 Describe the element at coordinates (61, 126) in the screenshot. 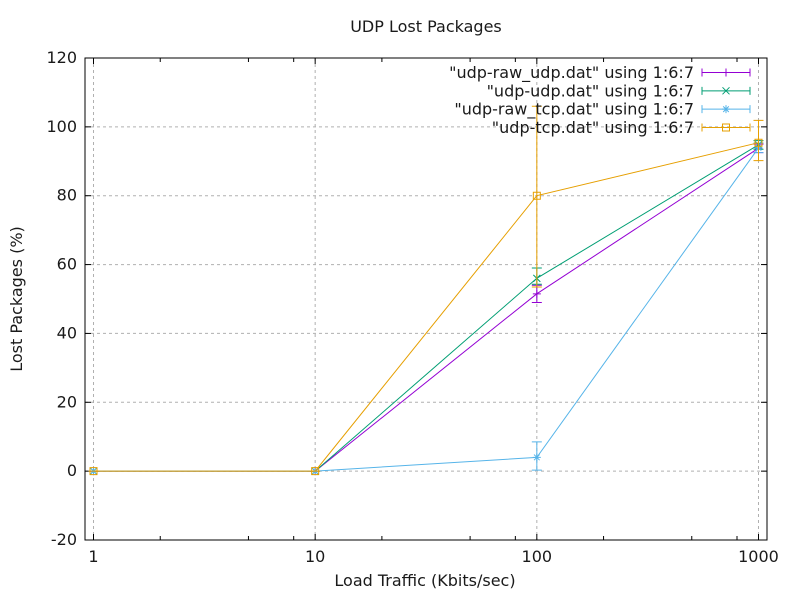

I see `y-tick-label: 100` at that location.